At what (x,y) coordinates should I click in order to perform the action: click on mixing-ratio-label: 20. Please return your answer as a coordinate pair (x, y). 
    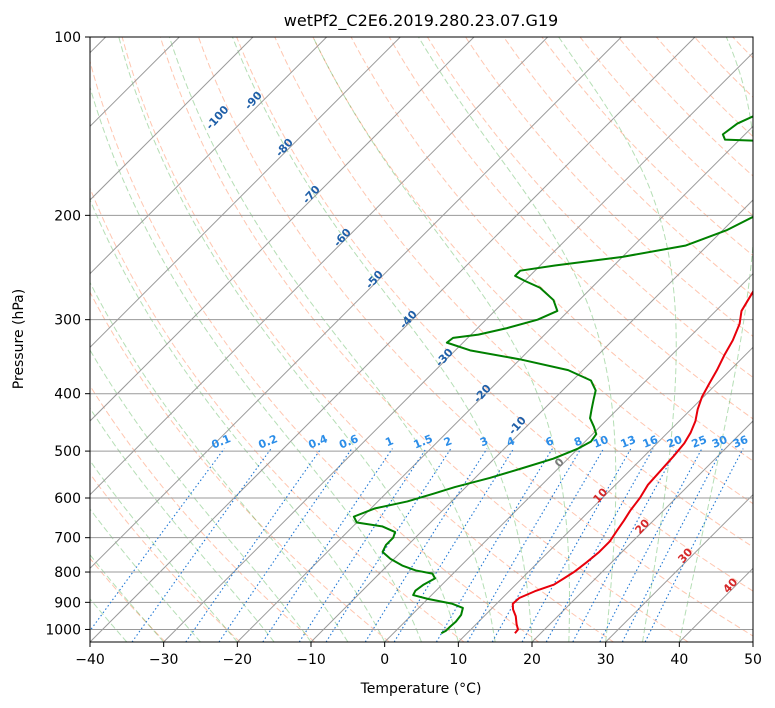
    Looking at the image, I should click on (674, 442).